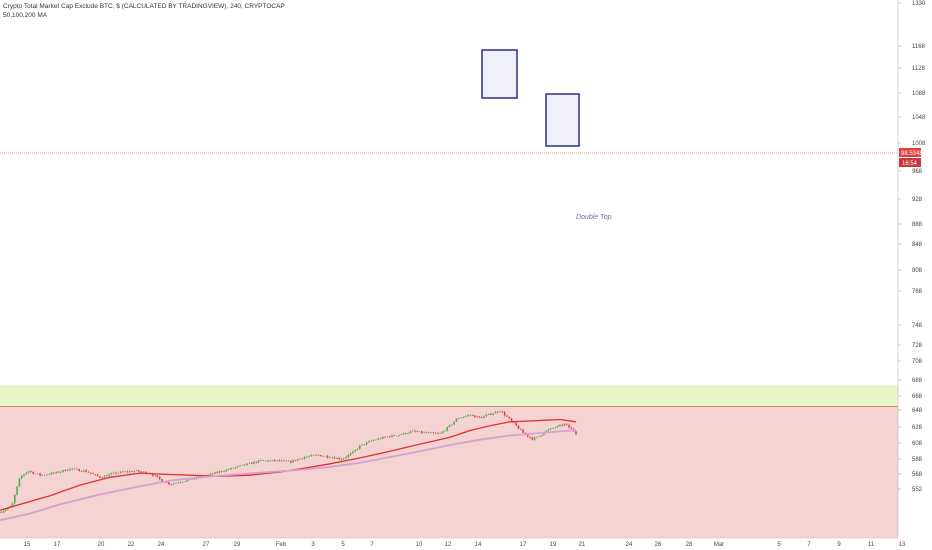 The height and width of the screenshot is (550, 932). I want to click on y-tick-label: 1128, so click(919, 69).